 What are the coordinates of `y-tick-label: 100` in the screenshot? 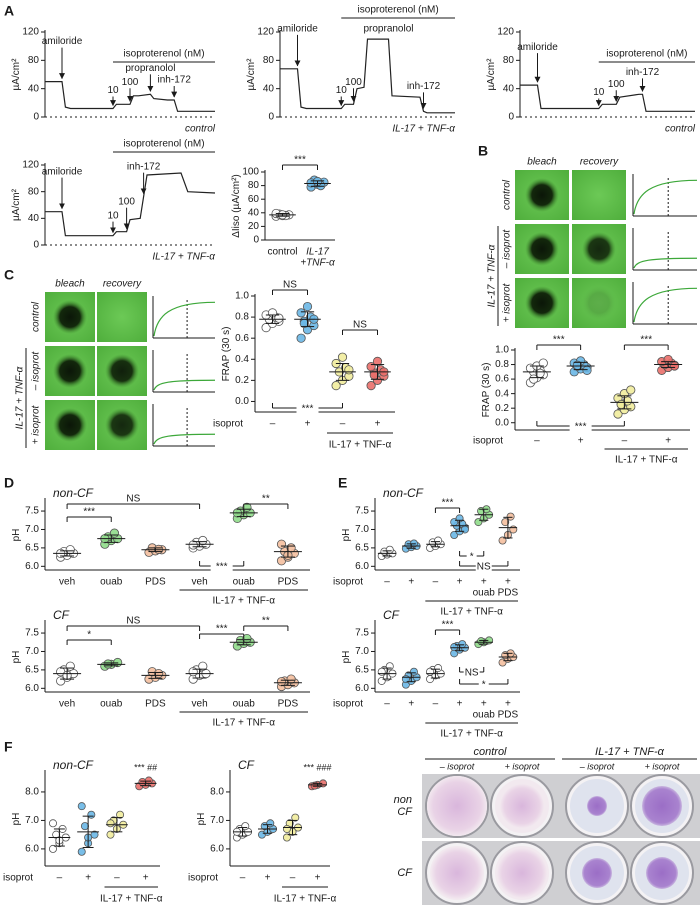 It's located at (250, 172).